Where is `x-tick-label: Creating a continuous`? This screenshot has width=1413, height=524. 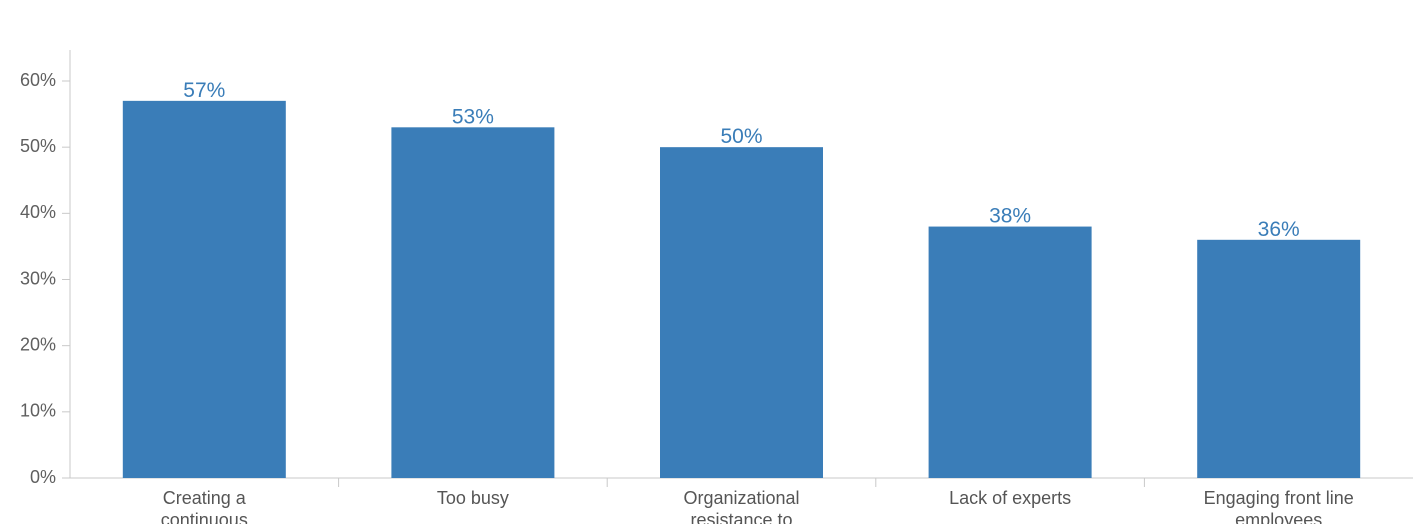
x-tick-label: Creating a continuous is located at coordinates (204, 506).